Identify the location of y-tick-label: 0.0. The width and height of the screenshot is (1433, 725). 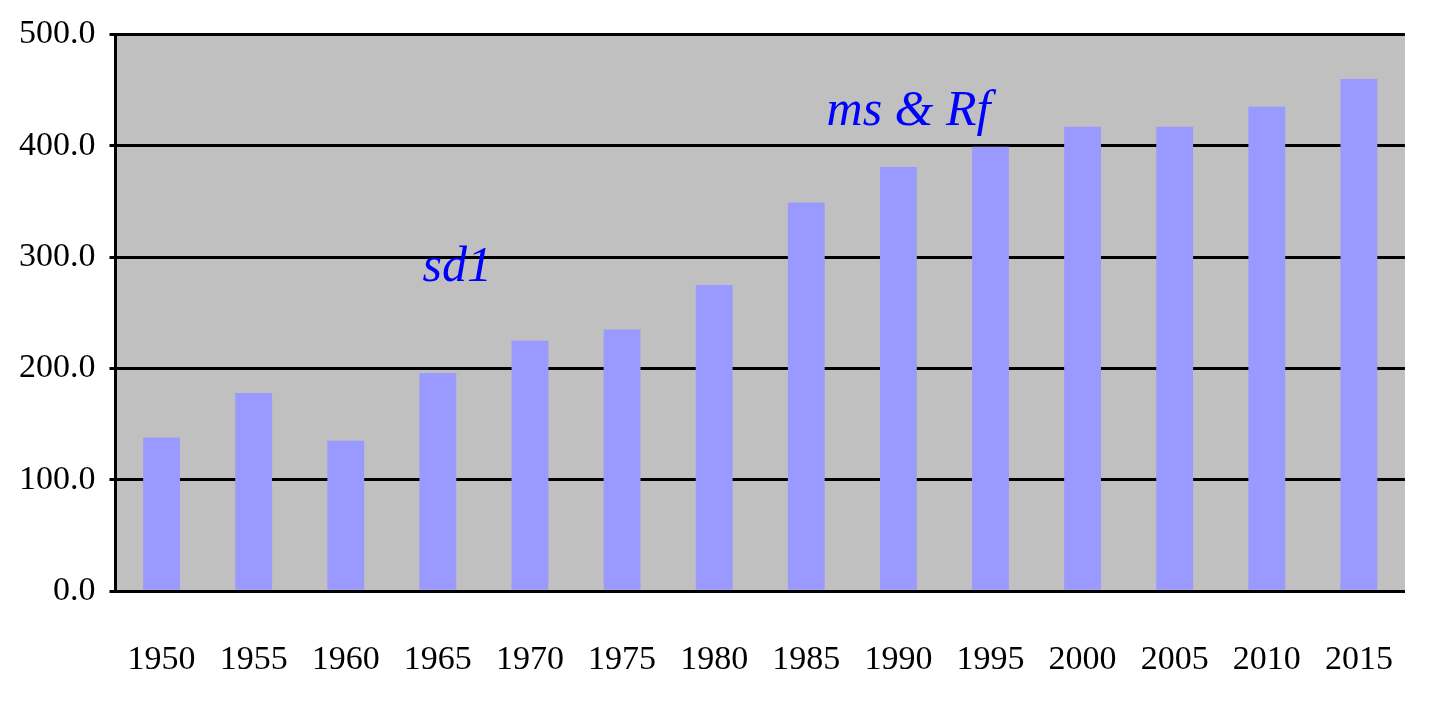
(74, 589).